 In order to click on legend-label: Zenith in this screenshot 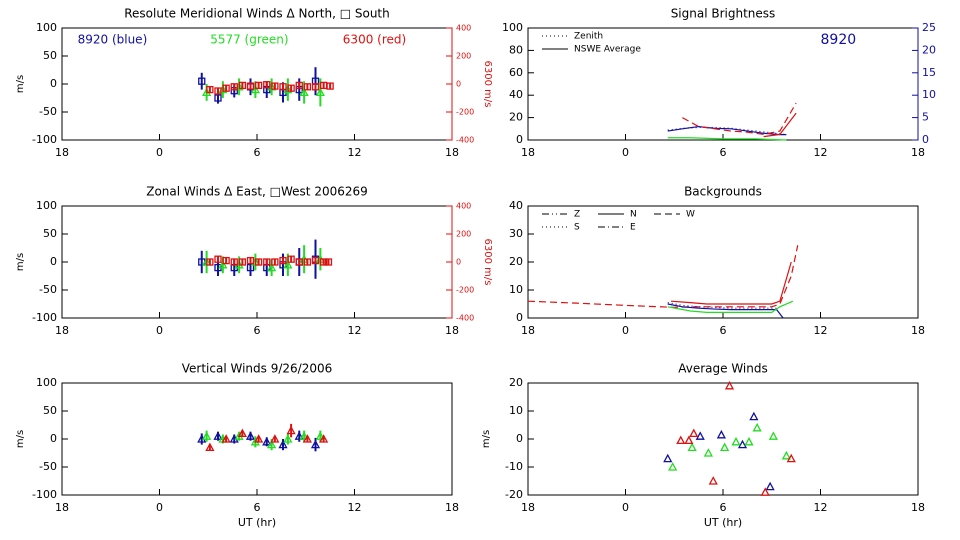, I will do `click(588, 37)`.